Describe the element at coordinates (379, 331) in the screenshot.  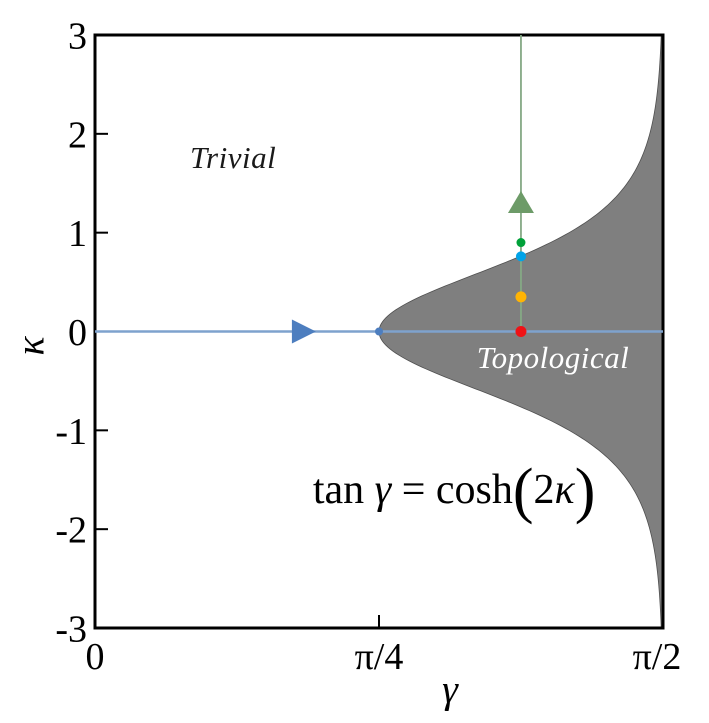
I see `boundary-tip-dot` at that location.